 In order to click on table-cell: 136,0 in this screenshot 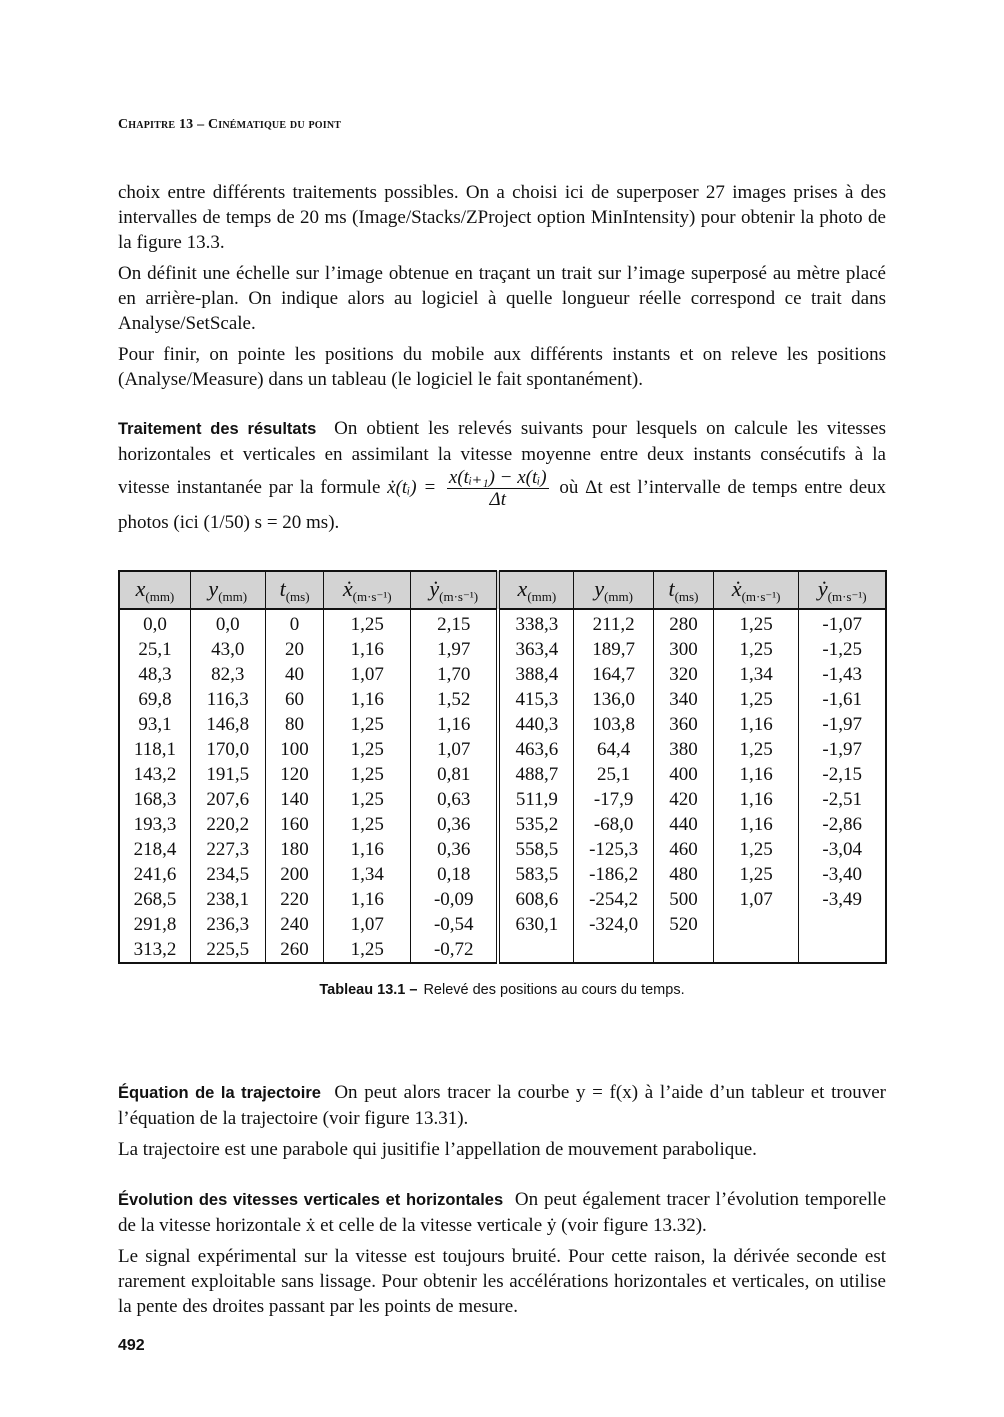, I will do `click(613, 699)`.